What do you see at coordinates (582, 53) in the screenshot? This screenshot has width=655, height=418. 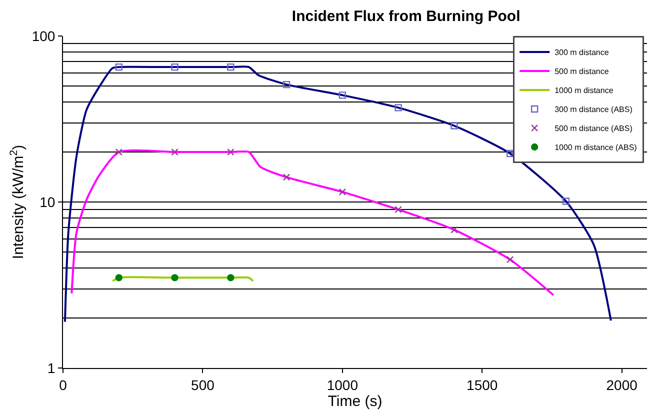 I see `legend-label: 300 m distance` at bounding box center [582, 53].